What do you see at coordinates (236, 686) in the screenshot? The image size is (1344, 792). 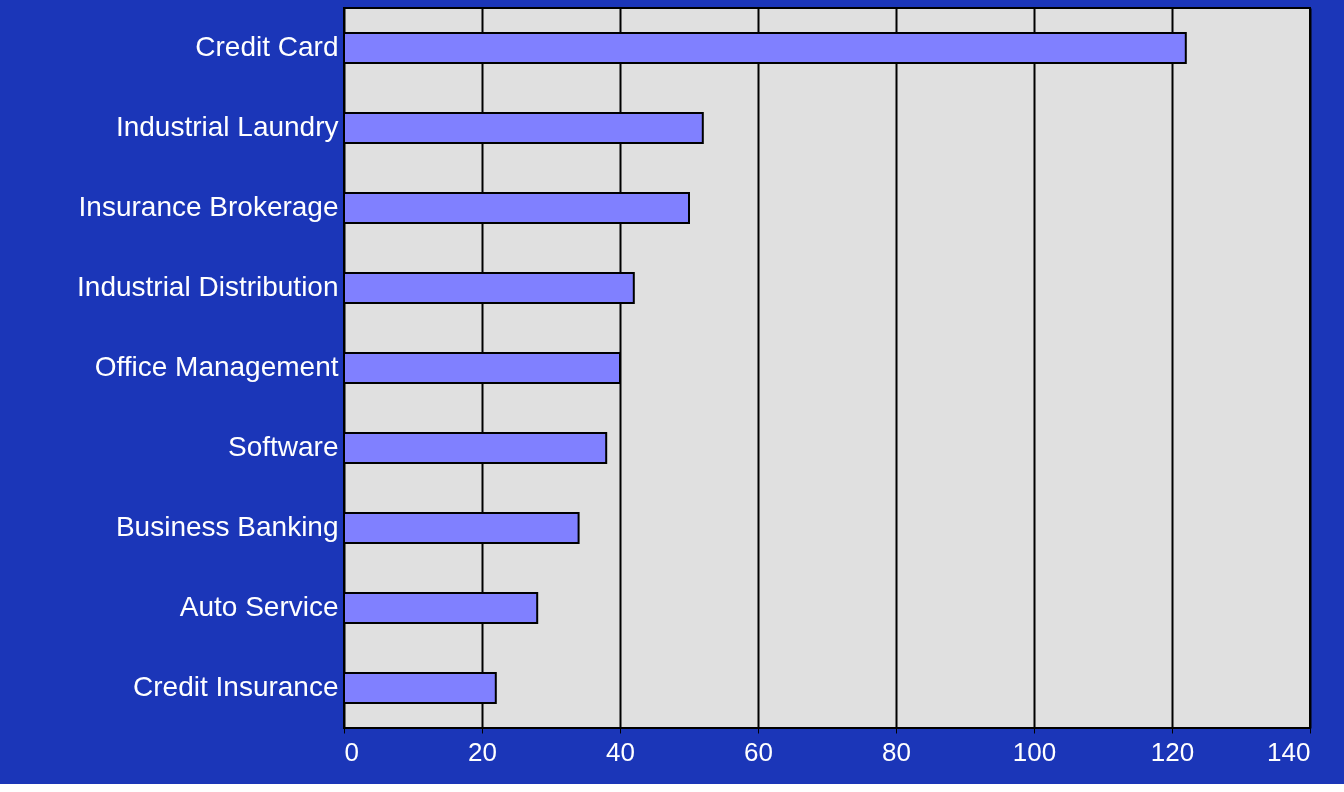 I see `y-tick-label: Credit Insurance` at bounding box center [236, 686].